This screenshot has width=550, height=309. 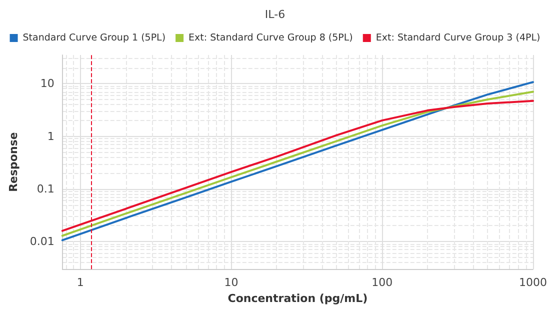 I want to click on y-axis-title: Response, so click(x=13, y=162).